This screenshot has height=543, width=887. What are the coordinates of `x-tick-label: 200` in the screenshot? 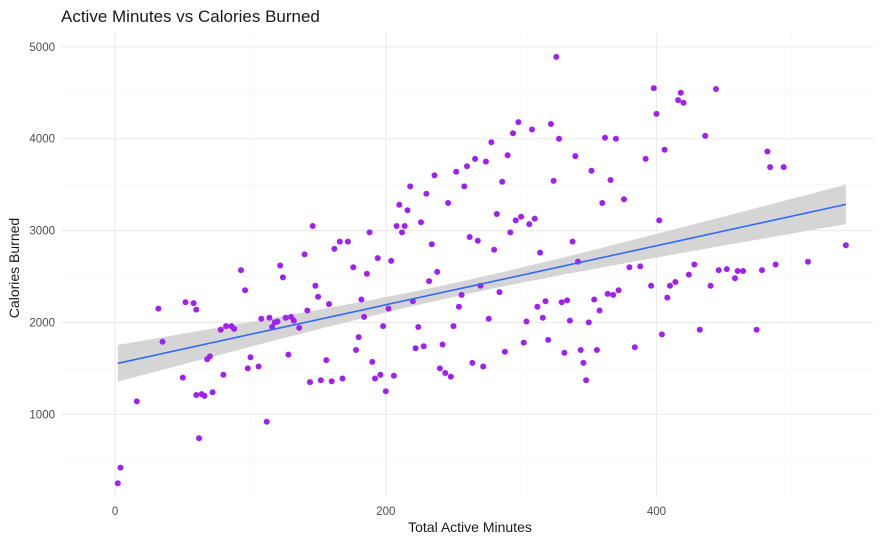 It's located at (385, 512).